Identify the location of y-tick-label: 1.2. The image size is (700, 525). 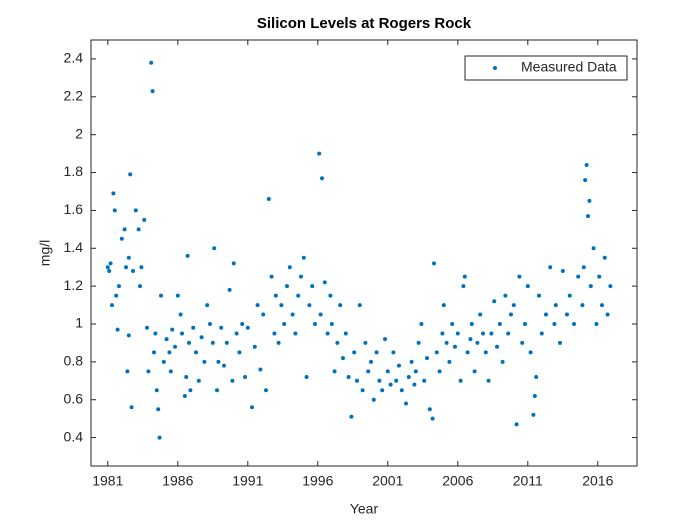
(74, 285).